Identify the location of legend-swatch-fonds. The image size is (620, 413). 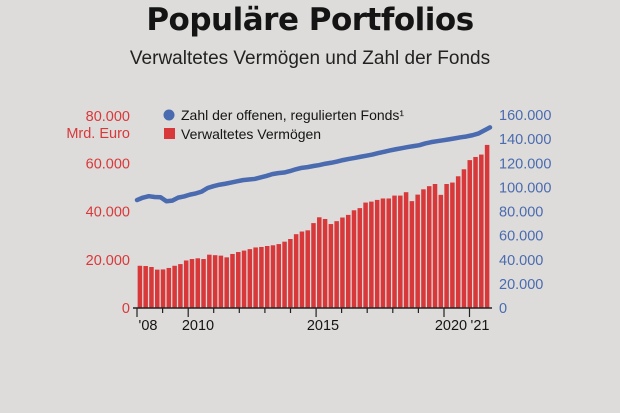
(169, 115).